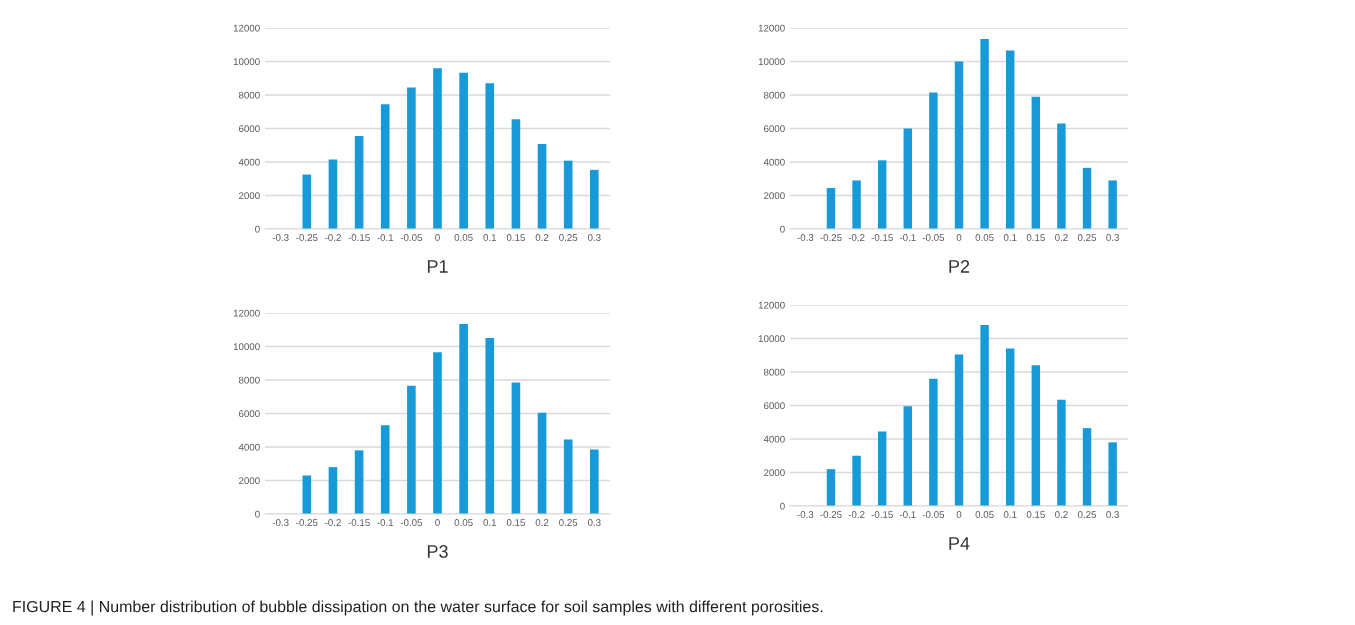 This screenshot has height=625, width=1355. I want to click on x-axis-title: P1, so click(437, 266).